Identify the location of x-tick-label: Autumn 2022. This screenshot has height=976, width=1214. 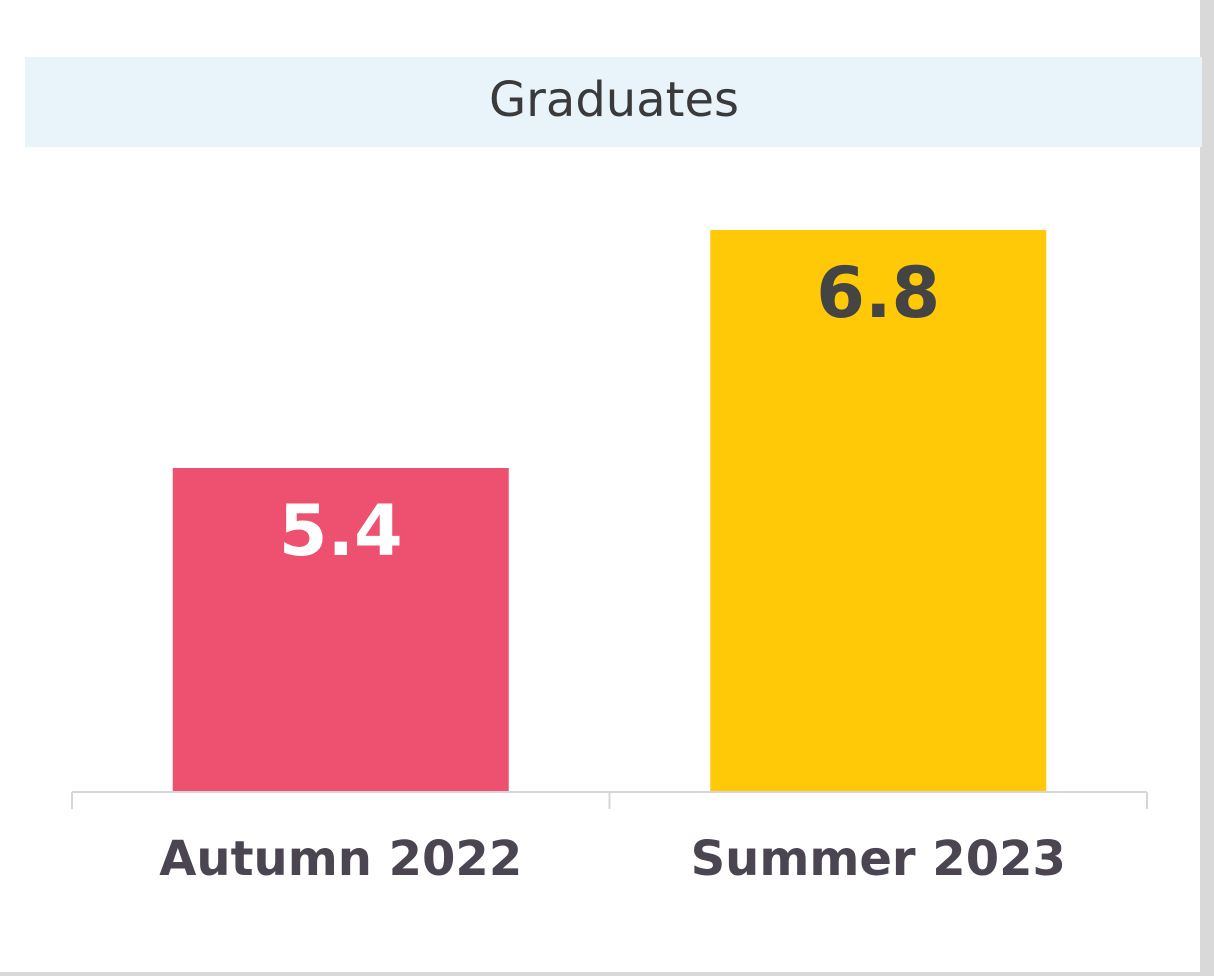
(340, 859).